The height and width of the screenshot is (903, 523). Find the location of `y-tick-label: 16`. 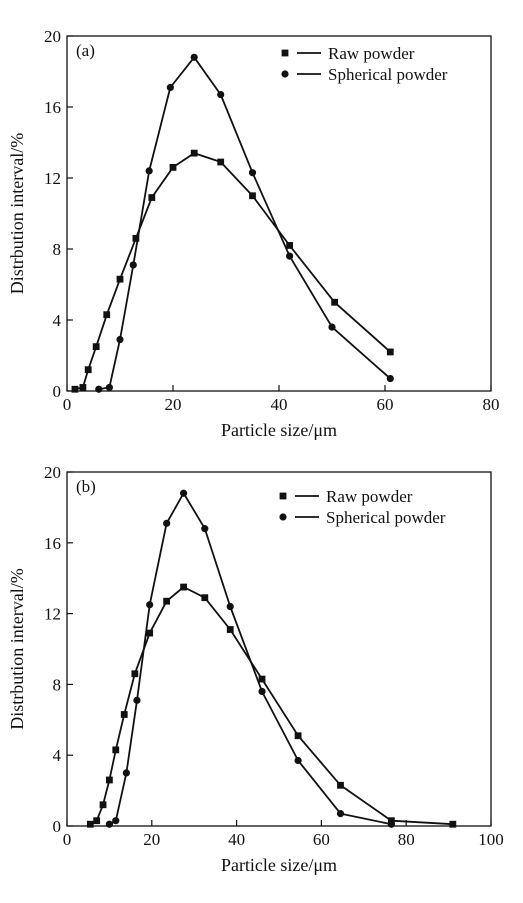

y-tick-label: 16 is located at coordinates (52, 107).